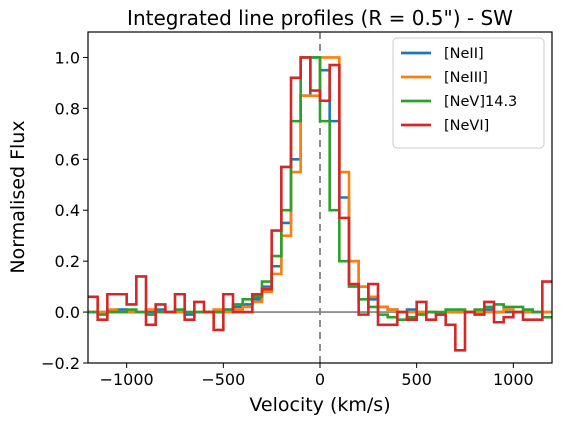  Describe the element at coordinates (513, 379) in the screenshot. I see `x-tick-label: 1000` at that location.